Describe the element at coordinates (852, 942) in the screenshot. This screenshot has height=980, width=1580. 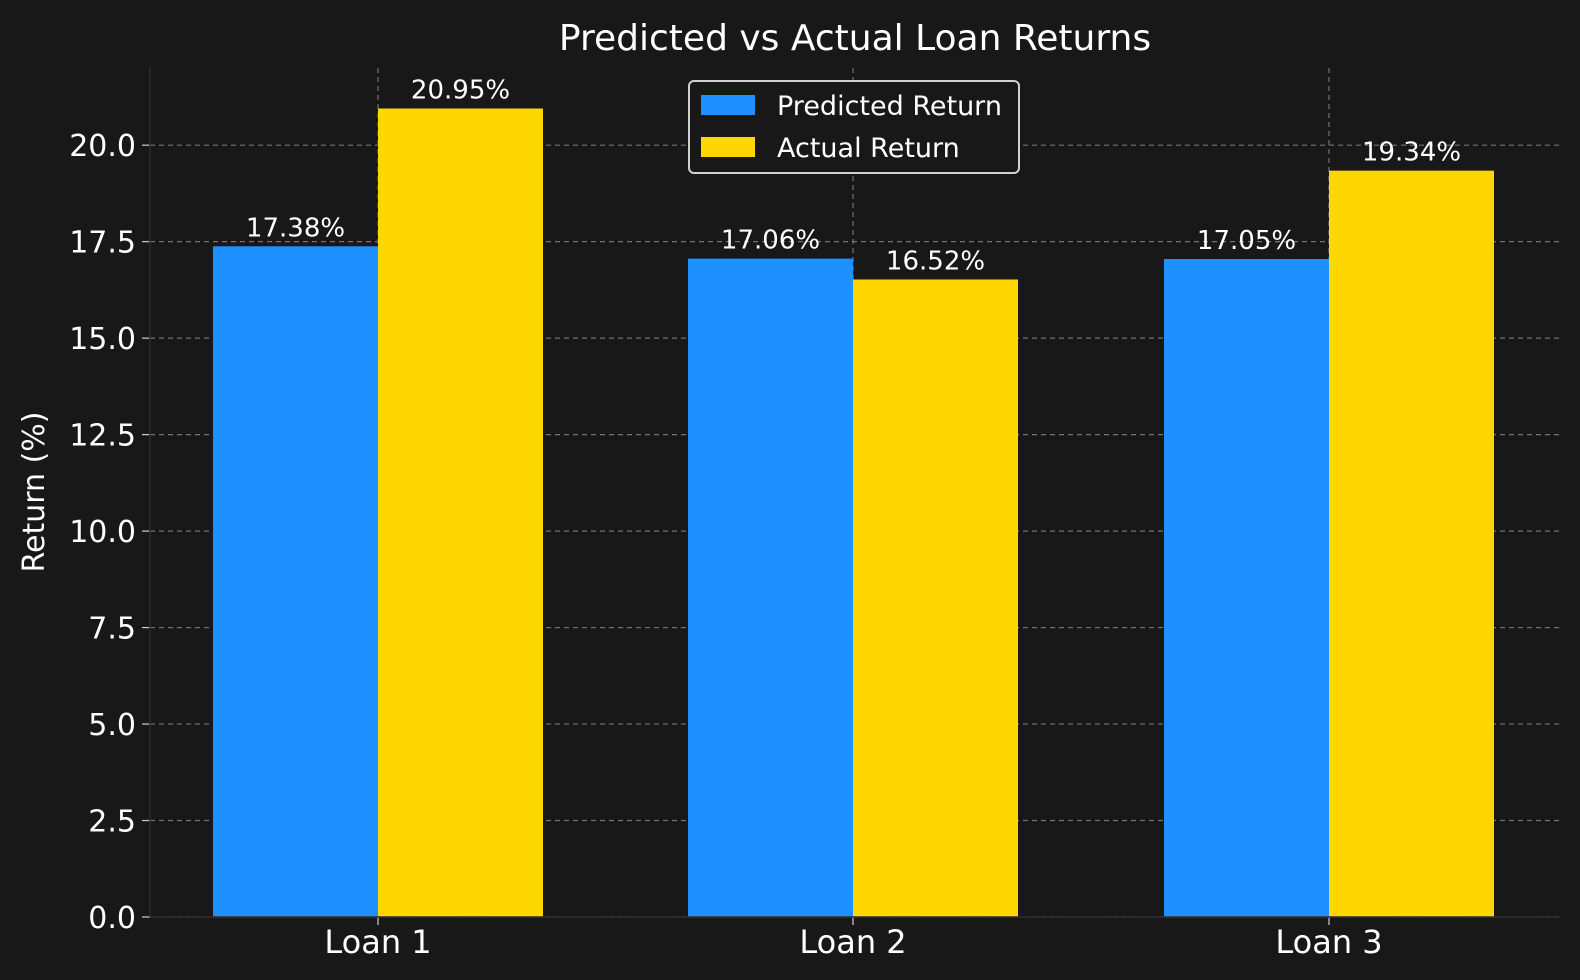
I see `x-tick-label: Loan 2` at that location.